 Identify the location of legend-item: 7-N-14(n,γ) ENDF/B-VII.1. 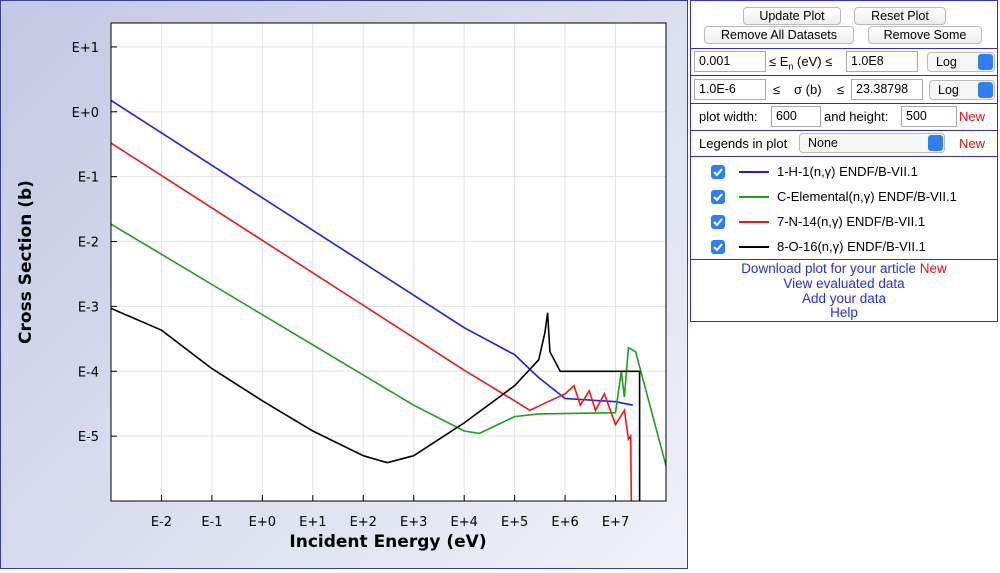
(844, 222).